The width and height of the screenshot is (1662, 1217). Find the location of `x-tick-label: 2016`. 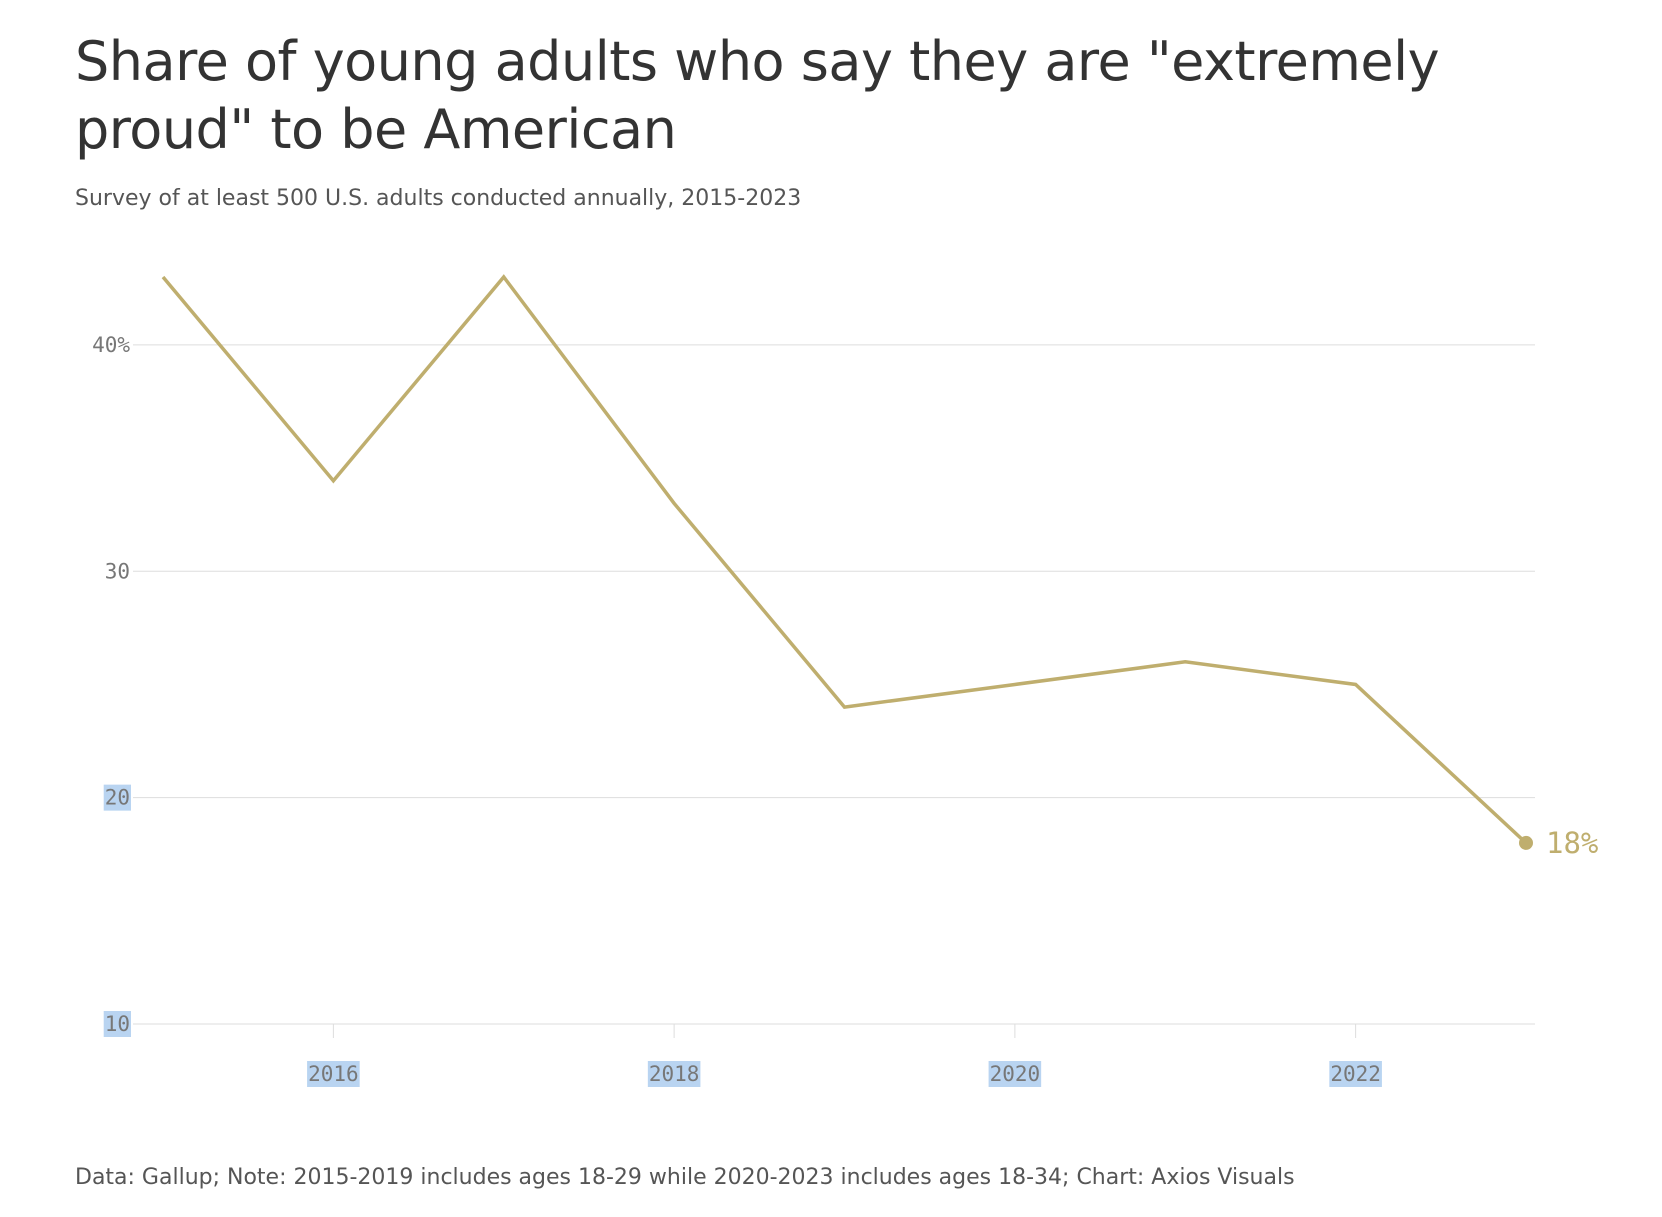

x-tick-label: 2016 is located at coordinates (333, 1074).